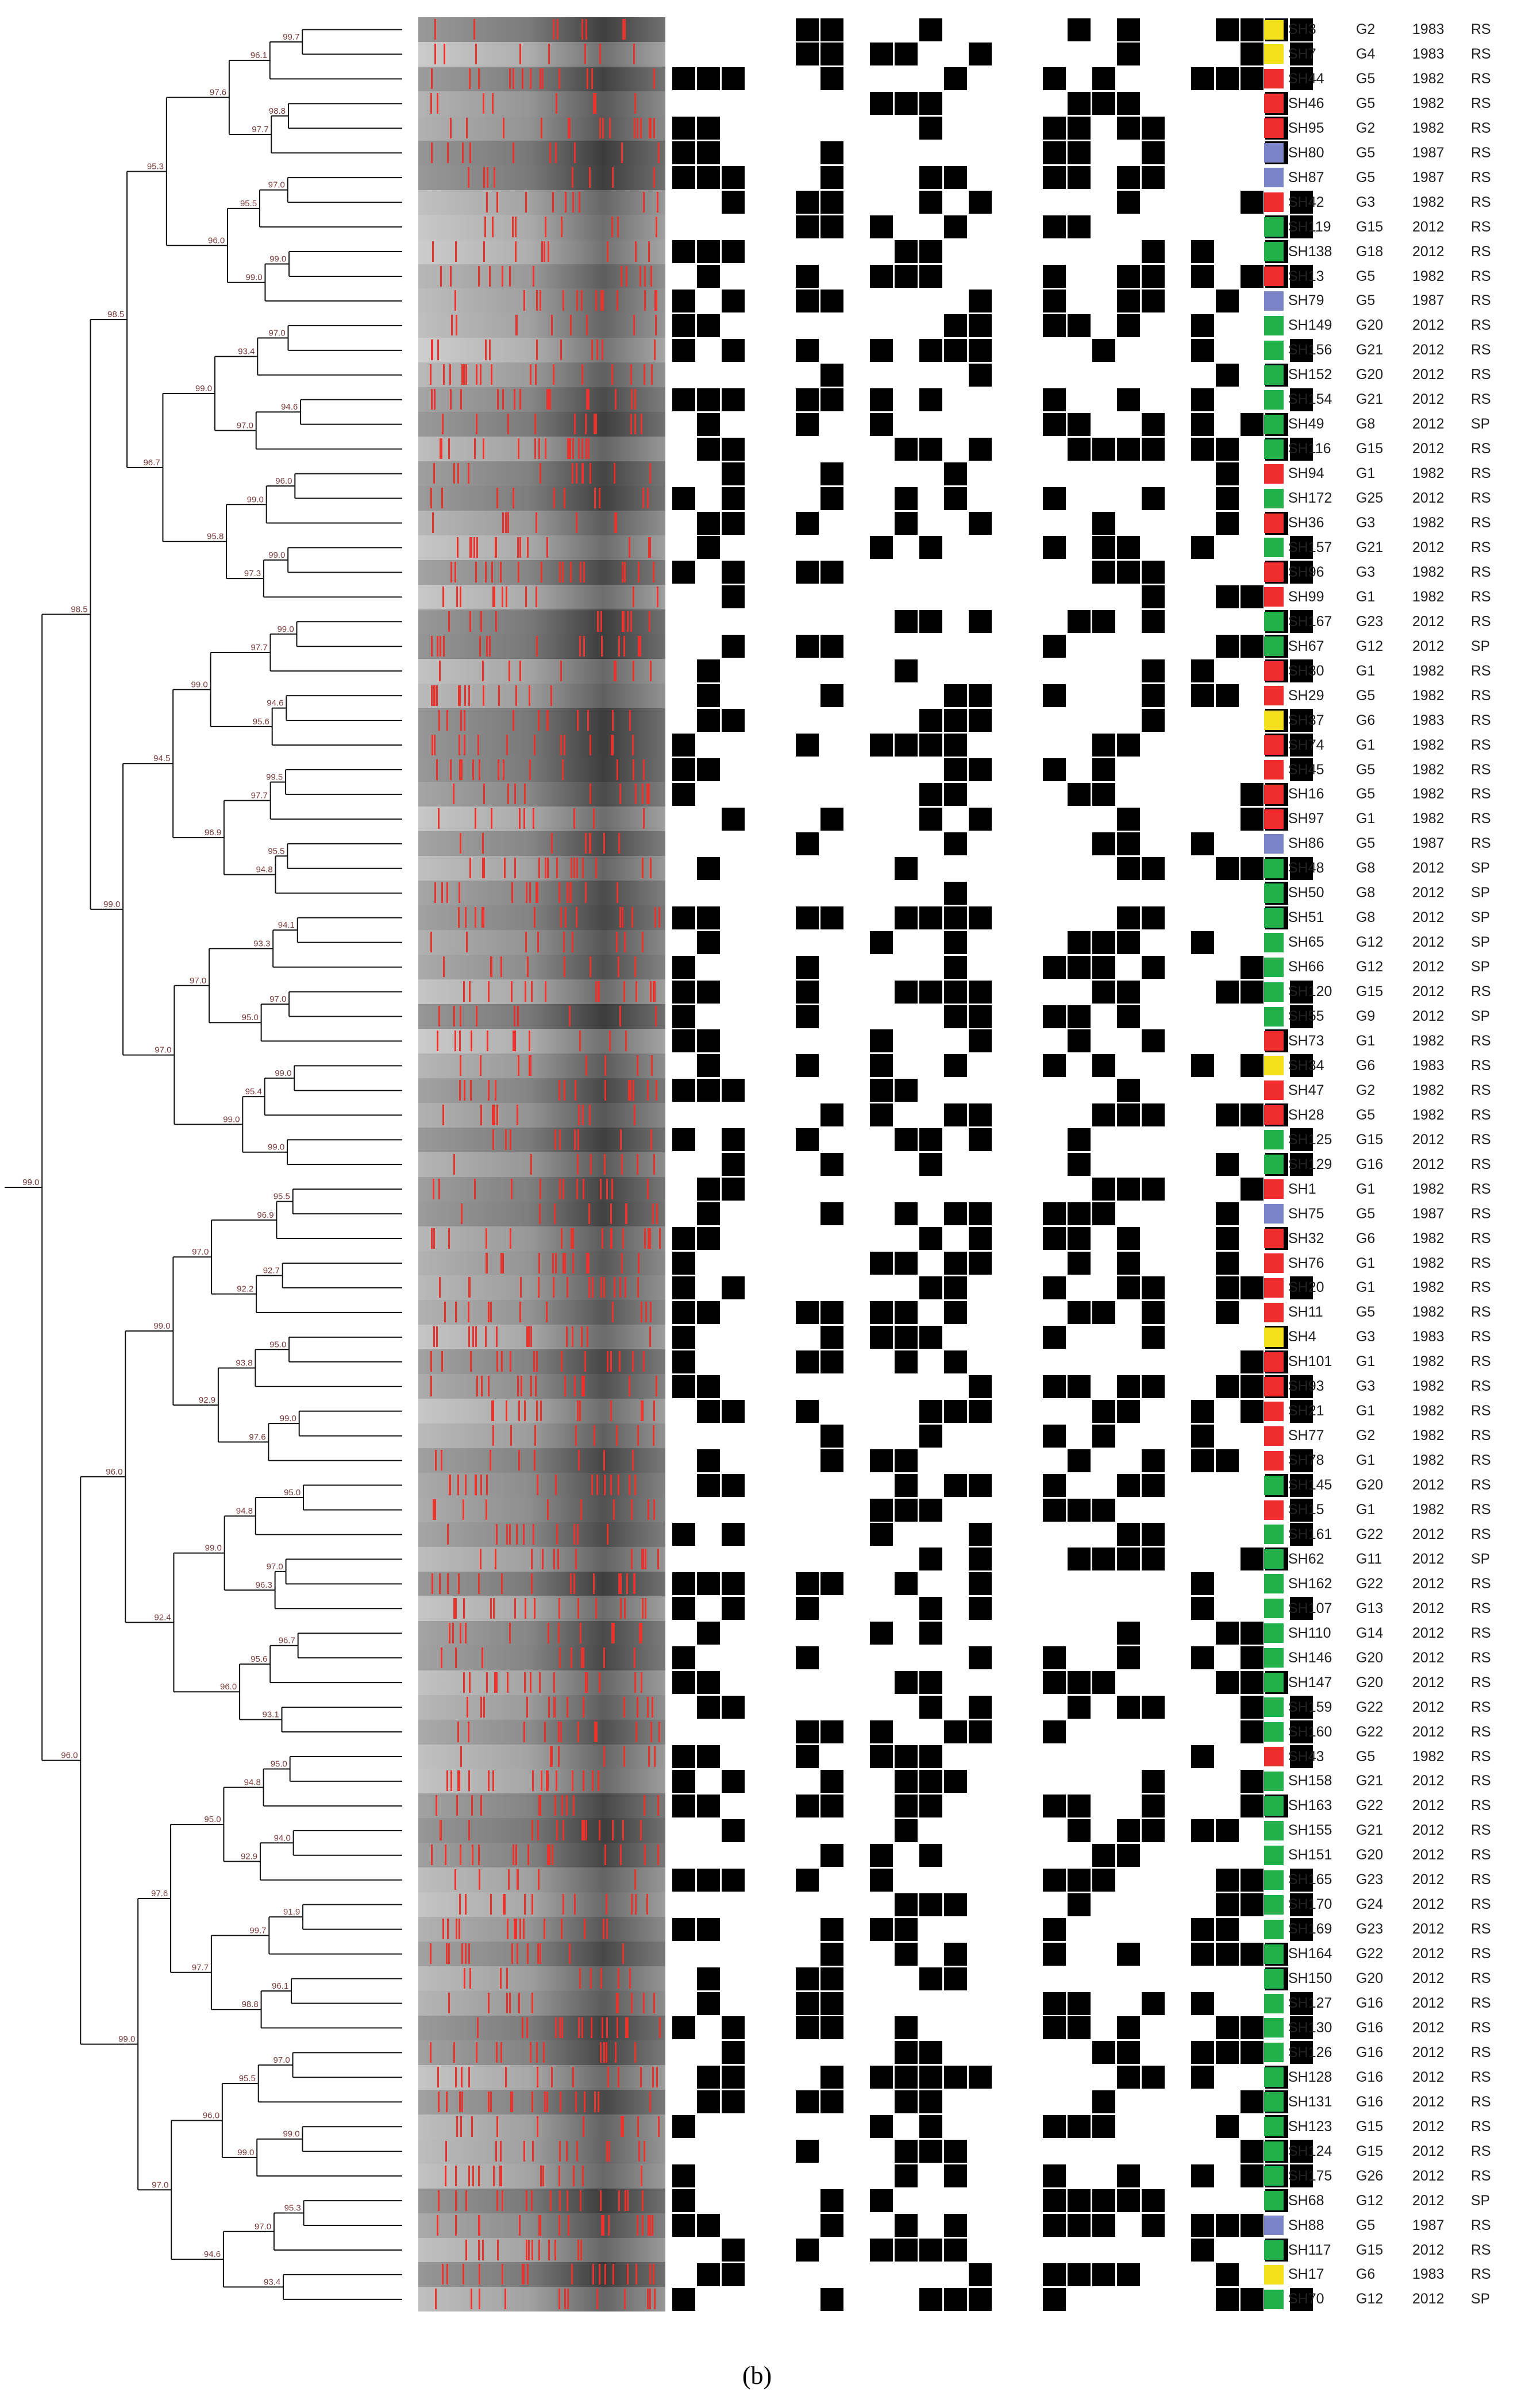 The height and width of the screenshot is (2408, 1514). I want to click on node-similarity-value: 97.0, so click(281, 2060).